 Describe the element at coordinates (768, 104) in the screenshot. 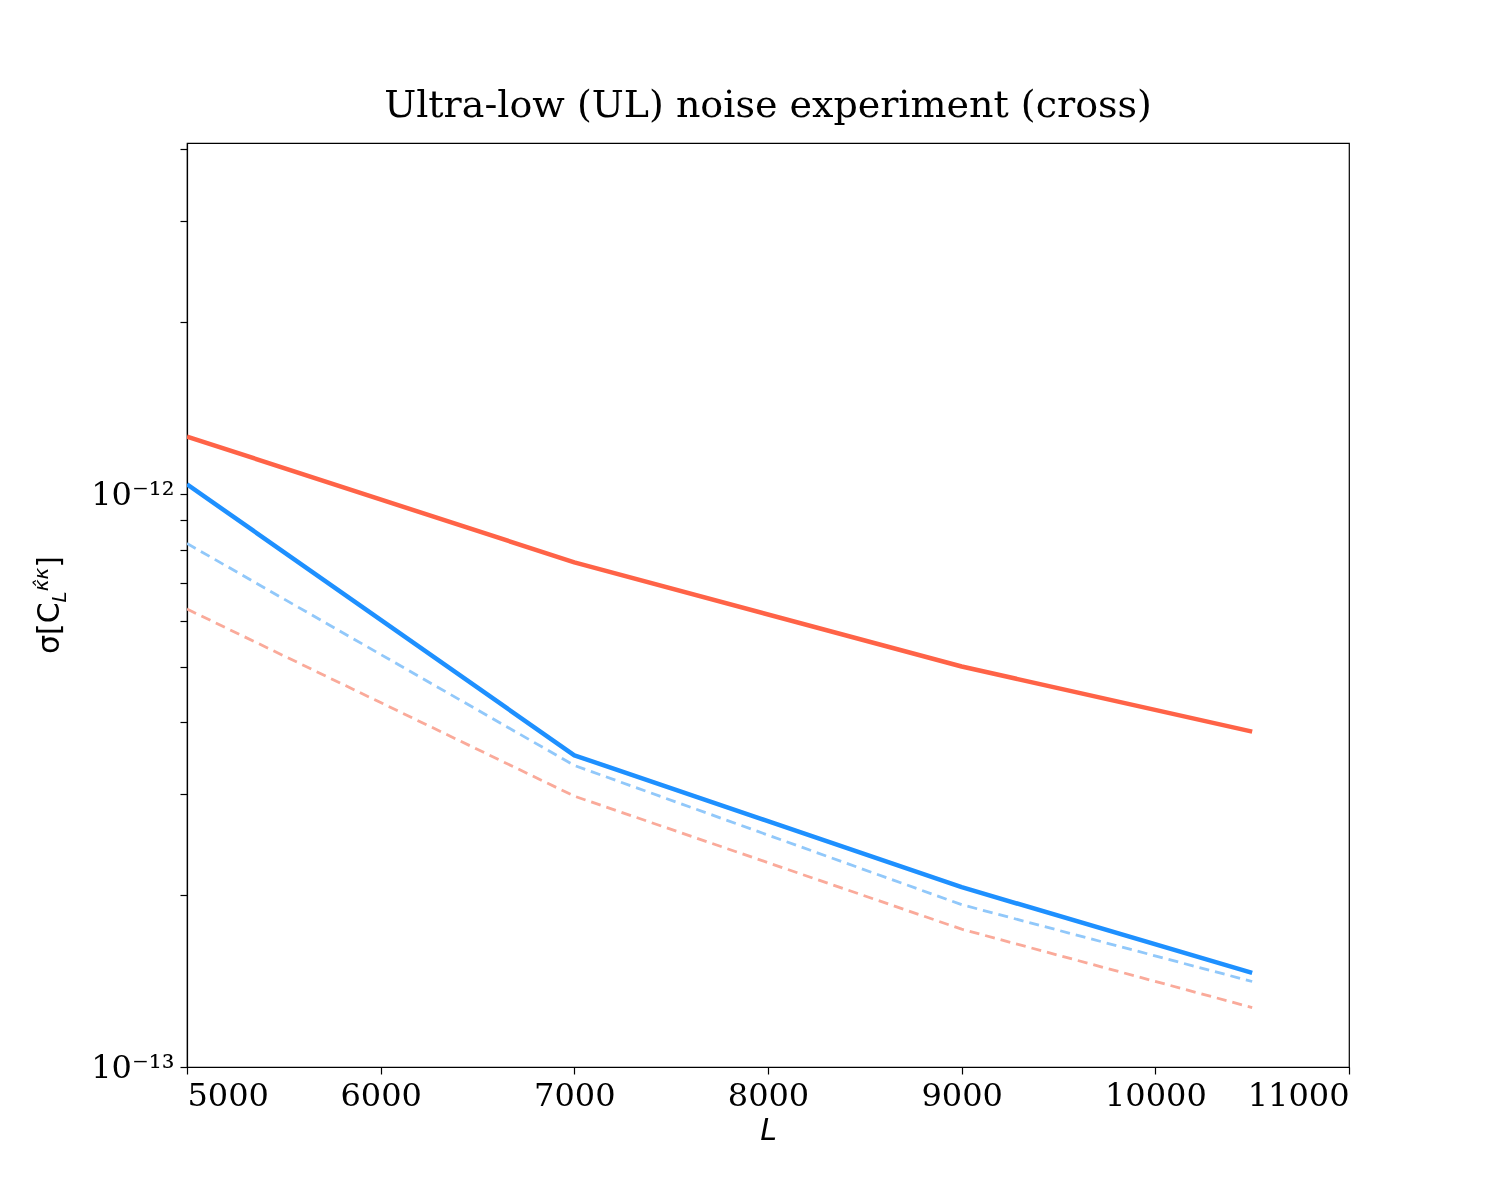

I see `chart-title: Ultra-low (UL) noise experiment (cross)` at that location.